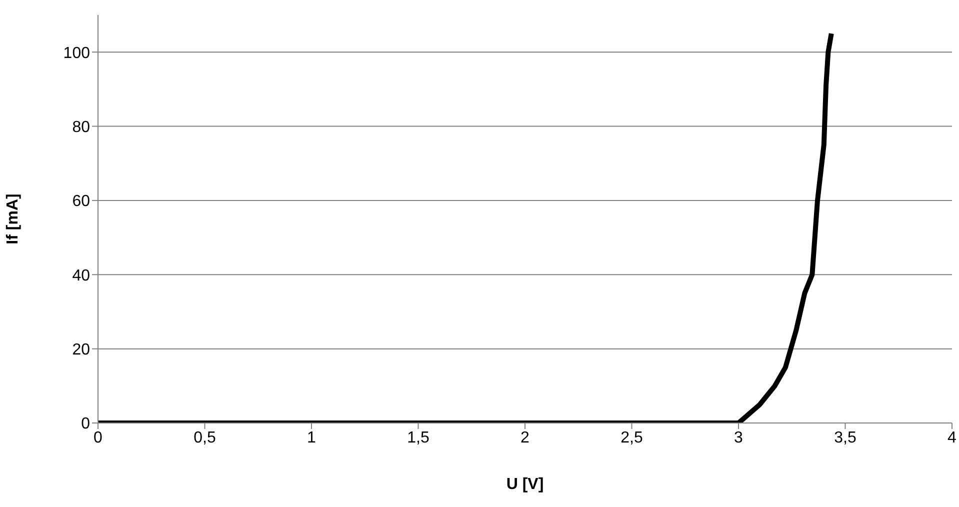  Describe the element at coordinates (739, 437) in the screenshot. I see `x-tick-label: 3` at that location.